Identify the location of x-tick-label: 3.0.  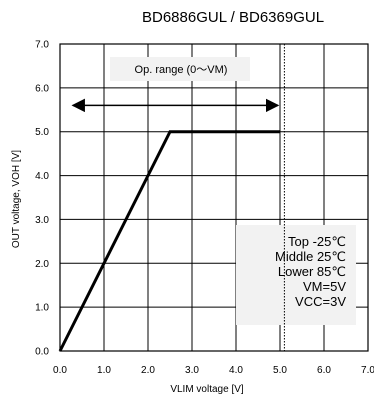
(192, 370).